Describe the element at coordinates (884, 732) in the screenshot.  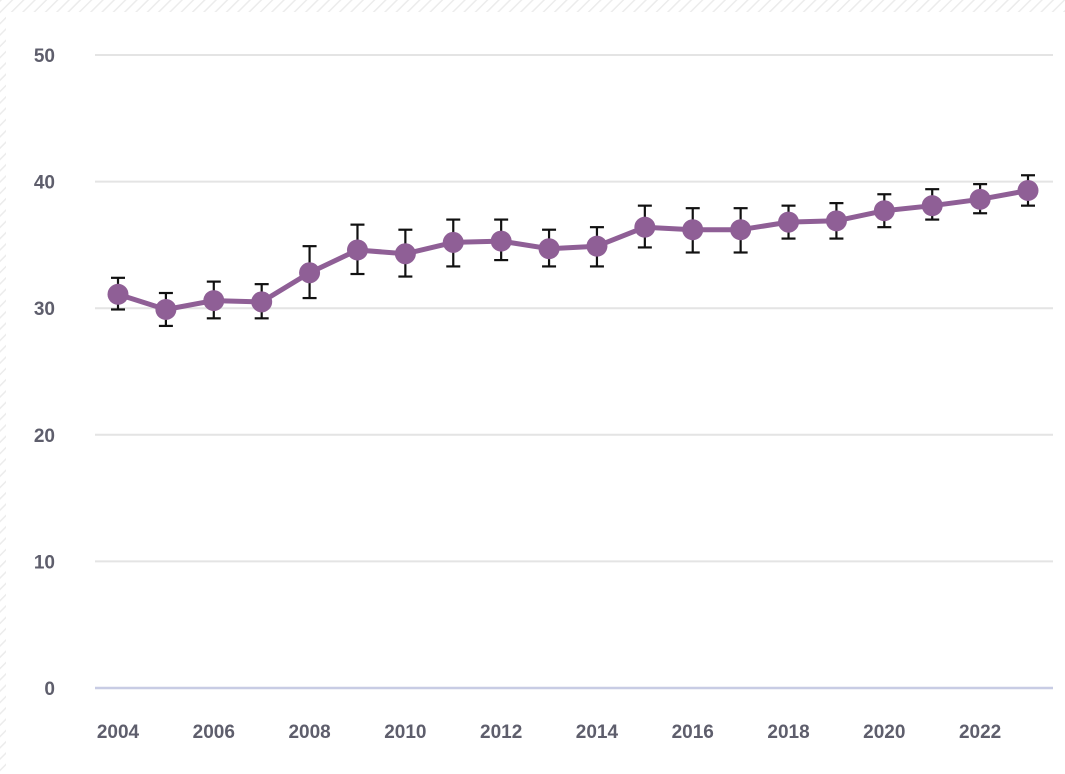
I see `x-tick-label: 2020` at that location.